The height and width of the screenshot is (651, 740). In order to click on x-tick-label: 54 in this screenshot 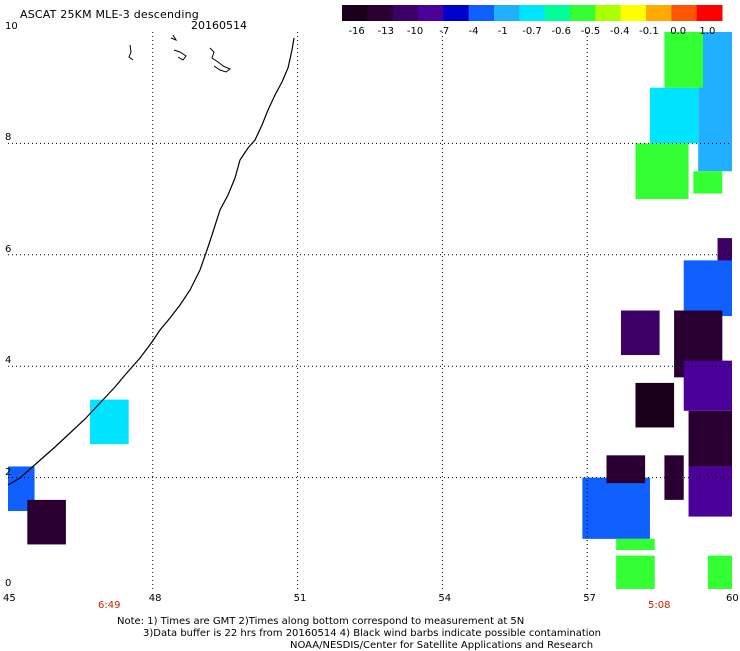, I will do `click(445, 598)`.